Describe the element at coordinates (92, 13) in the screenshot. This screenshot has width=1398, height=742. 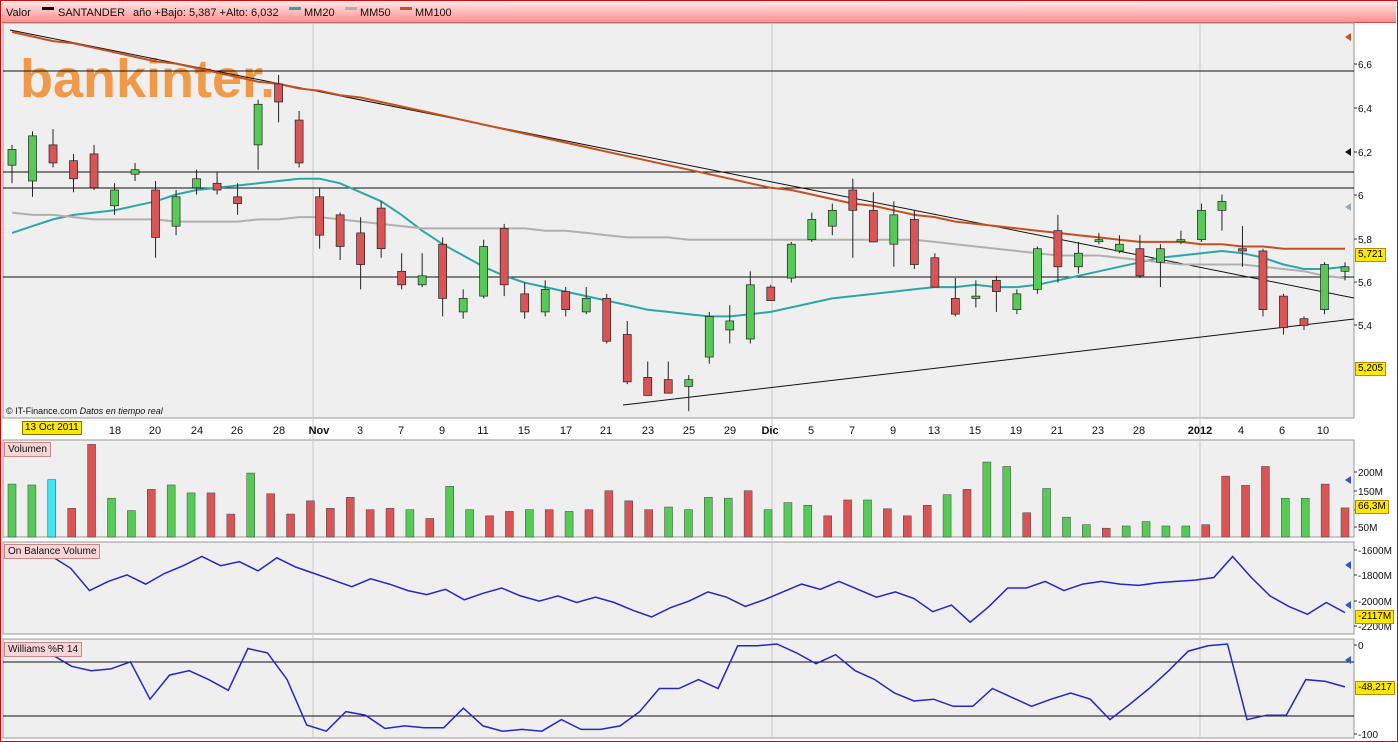
I see `symbol-name: SANTANDER` at that location.